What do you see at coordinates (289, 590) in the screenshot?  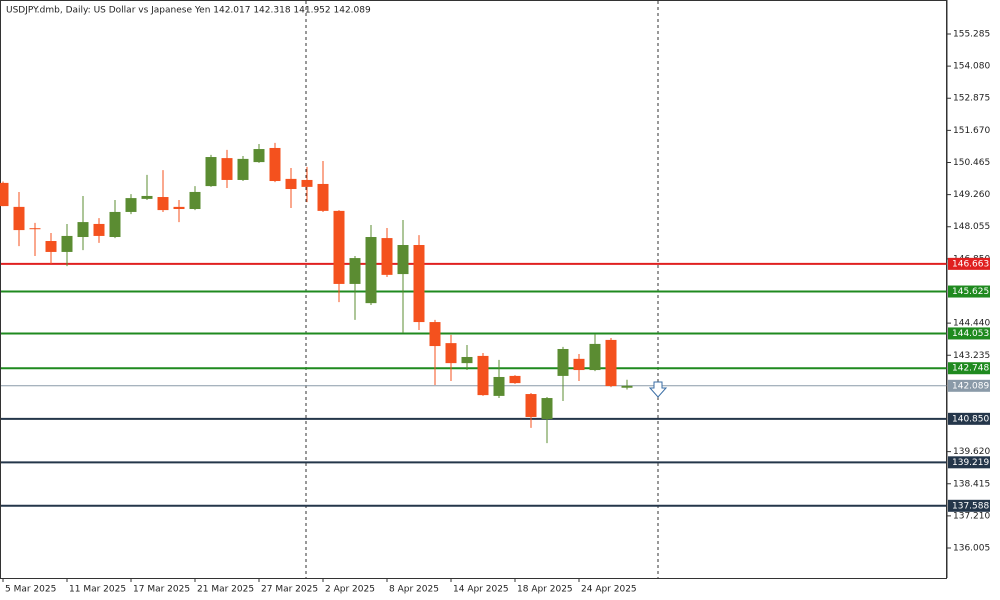 I see `x-tick-label: 27 Mar 2025` at bounding box center [289, 590].